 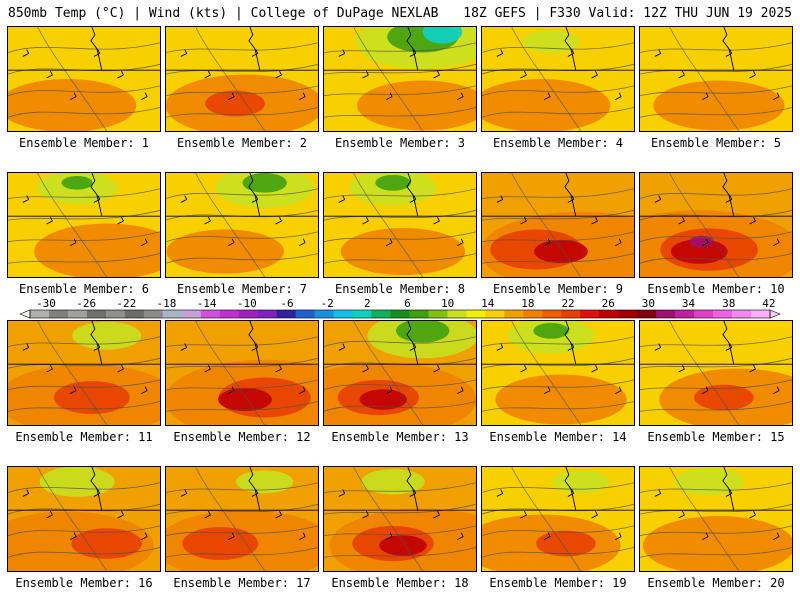 What do you see at coordinates (716, 143) in the screenshot?
I see `ensemble-member-label: Ensemble Member: 5` at bounding box center [716, 143].